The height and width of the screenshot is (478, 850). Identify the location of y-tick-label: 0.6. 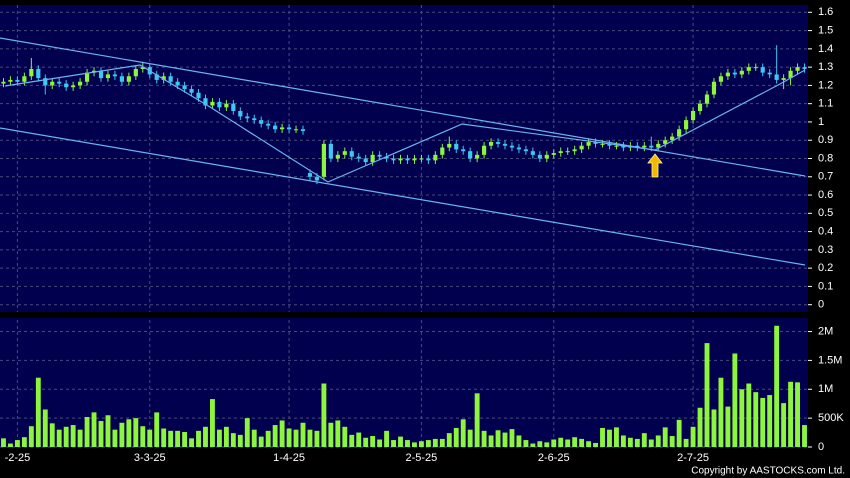
(825, 195).